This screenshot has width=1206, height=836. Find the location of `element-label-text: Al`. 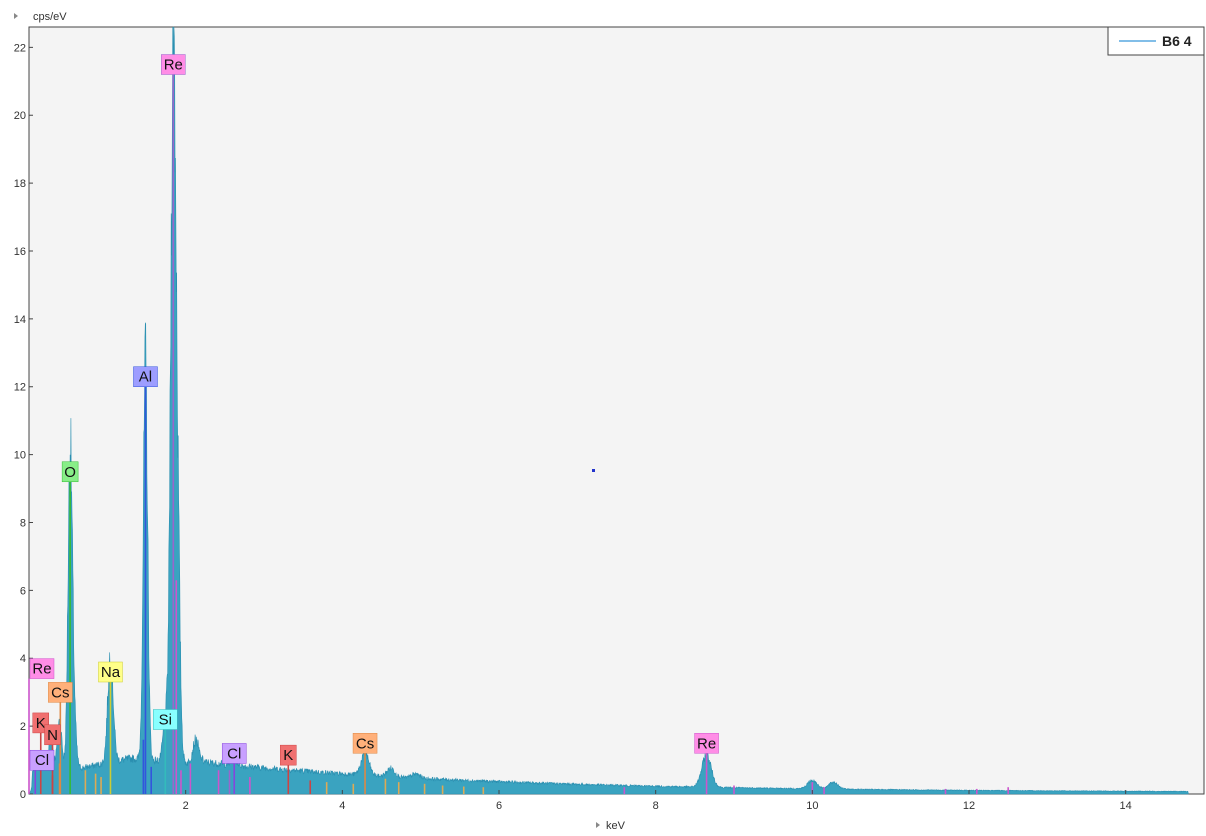

element-label-text: Al is located at coordinates (145, 377).